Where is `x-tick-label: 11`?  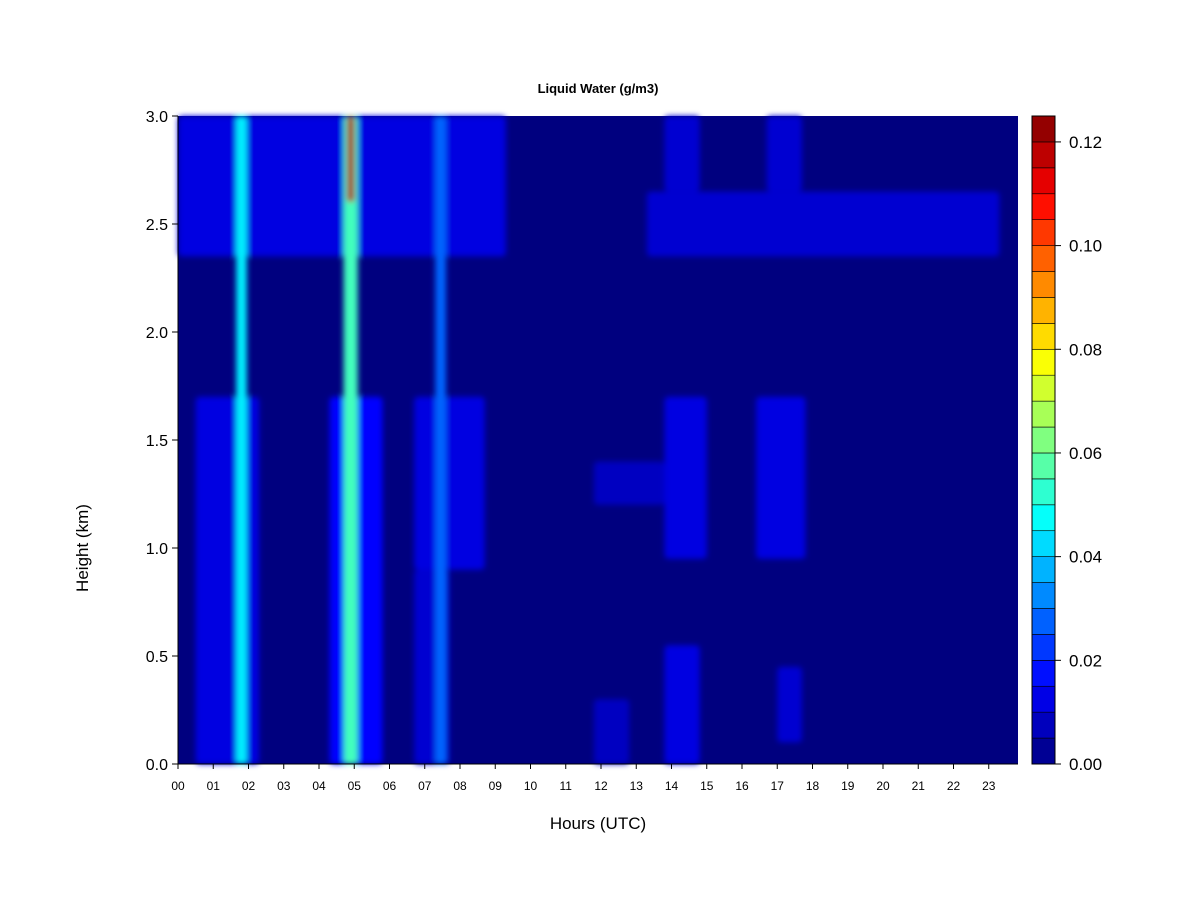
x-tick-label: 11 is located at coordinates (566, 786).